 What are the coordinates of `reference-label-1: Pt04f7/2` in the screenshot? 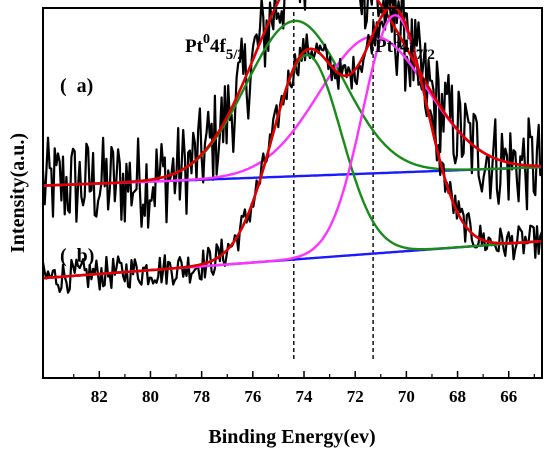 It's located at (405, 47).